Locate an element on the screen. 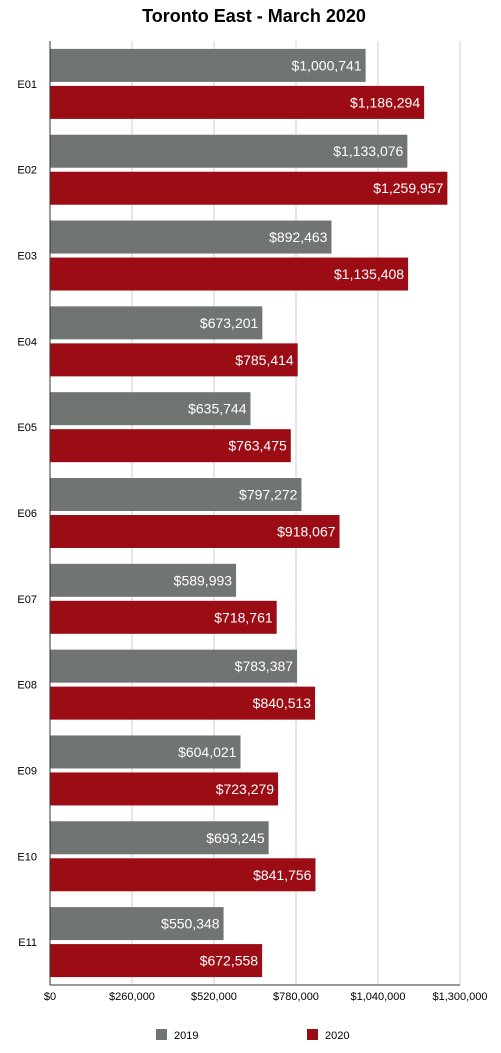 The width and height of the screenshot is (501, 1053). data-label: $763,475 is located at coordinates (257, 446).